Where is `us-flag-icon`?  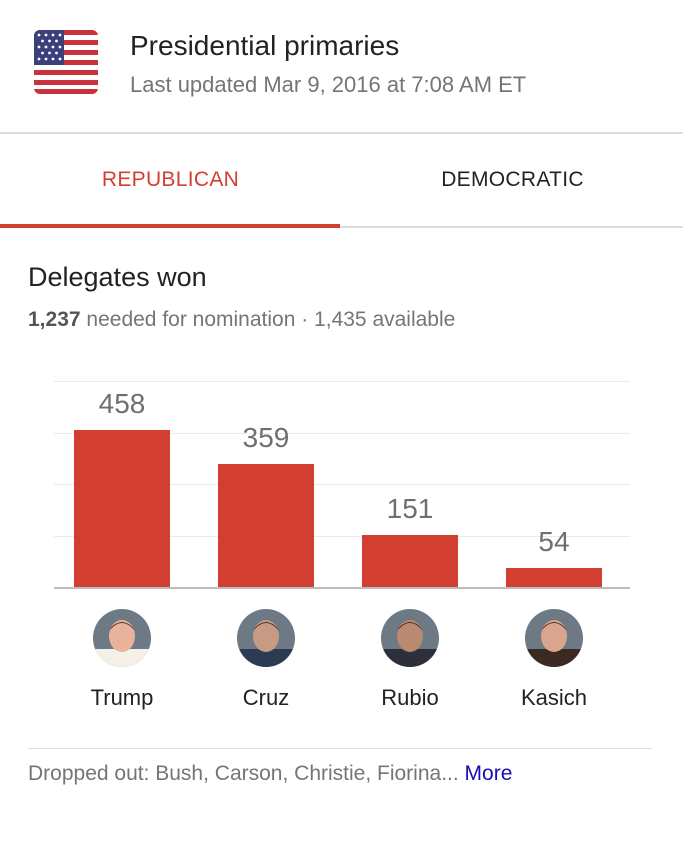
us-flag-icon is located at coordinates (66, 62).